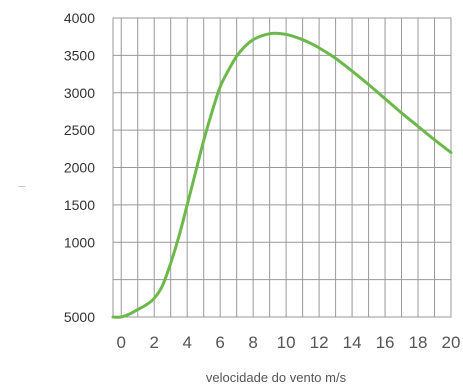 The width and height of the screenshot is (463, 389). Describe the element at coordinates (451, 342) in the screenshot. I see `x-tick-label: 20` at that location.